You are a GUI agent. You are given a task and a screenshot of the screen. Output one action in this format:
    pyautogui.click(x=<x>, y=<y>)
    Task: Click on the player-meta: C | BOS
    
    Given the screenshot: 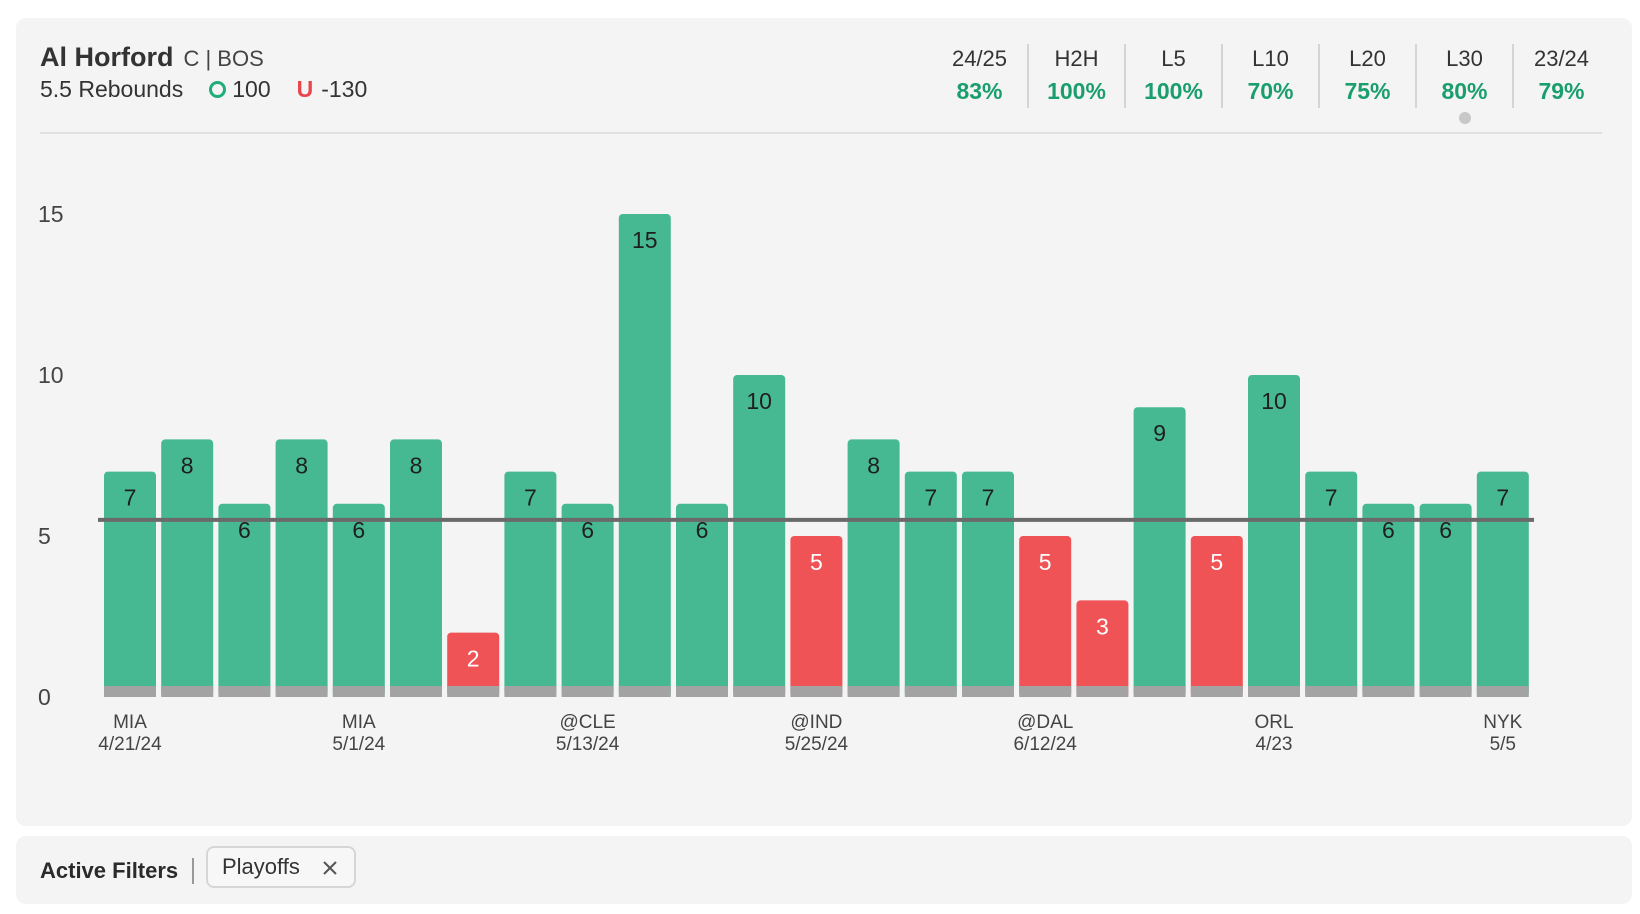 What is the action you would take?
    pyautogui.click(x=223, y=58)
    